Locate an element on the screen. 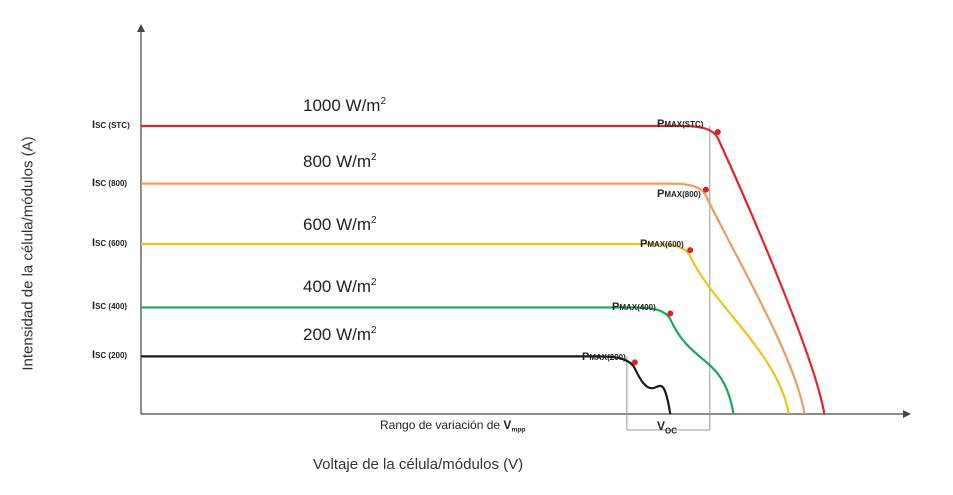 The height and width of the screenshot is (495, 953). y-axis-label: Intensidad de la célula/módulos (A) is located at coordinates (28, 253).